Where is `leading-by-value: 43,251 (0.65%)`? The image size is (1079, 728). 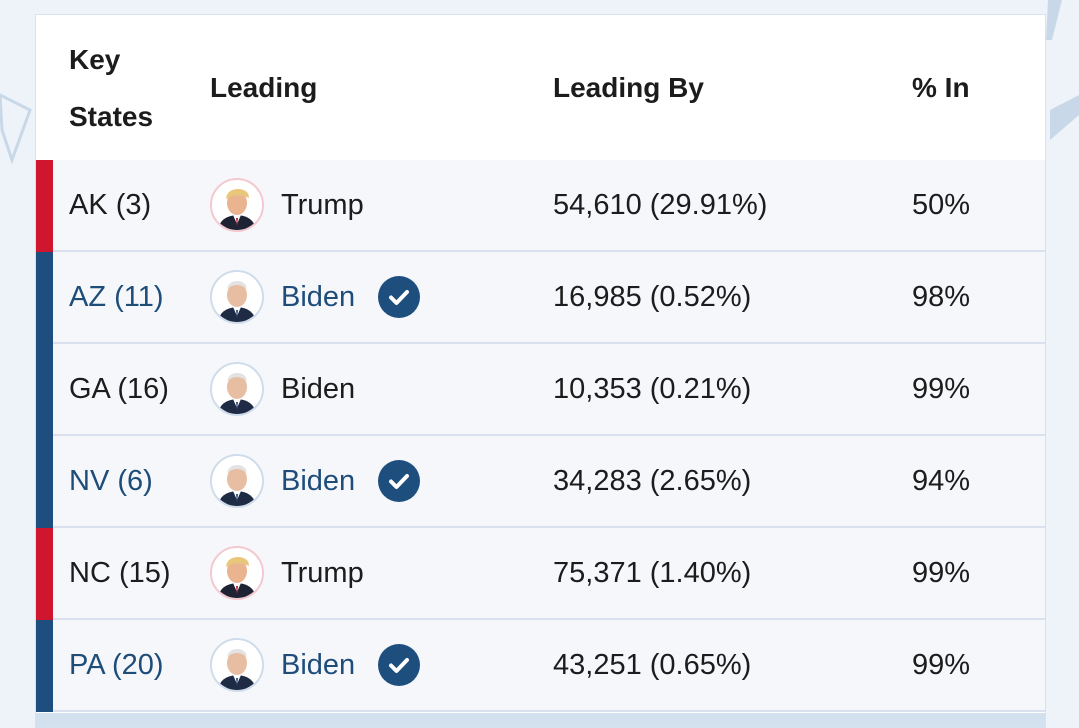 leading-by-value: 43,251 (0.65%) is located at coordinates (652, 665).